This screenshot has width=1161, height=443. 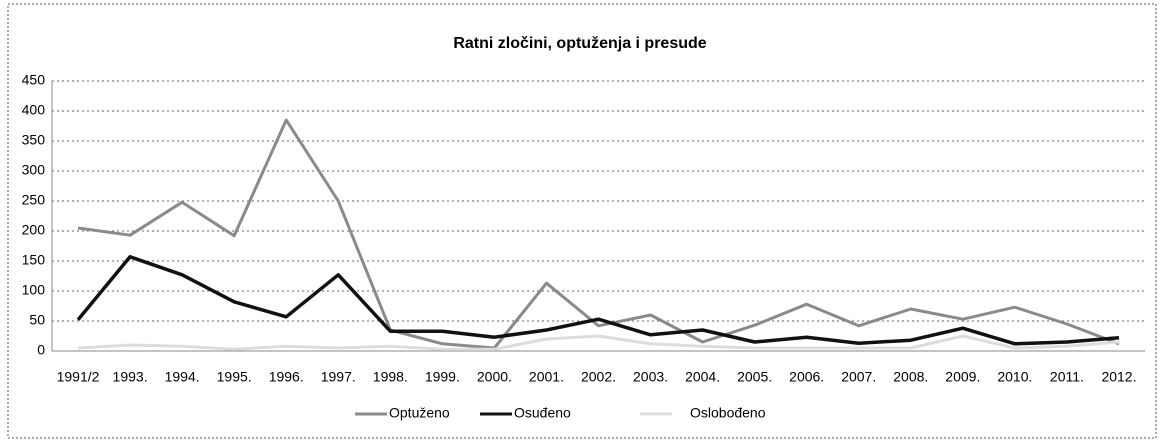 What do you see at coordinates (234, 377) in the screenshot?
I see `x-tick-label: 1995.` at bounding box center [234, 377].